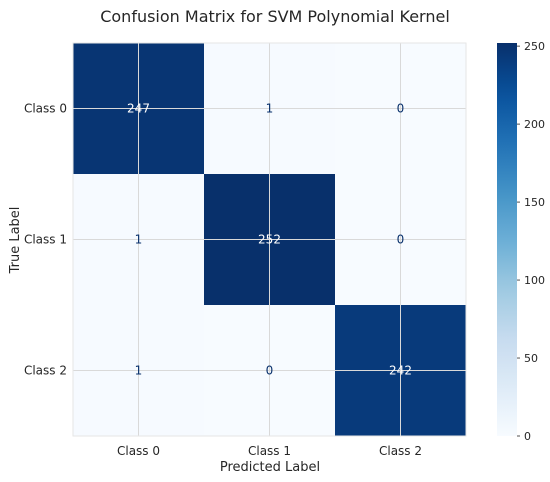 This screenshot has width=550, height=482. Describe the element at coordinates (270, 371) in the screenshot. I see `cell-value-r2-c1: 0` at that location.